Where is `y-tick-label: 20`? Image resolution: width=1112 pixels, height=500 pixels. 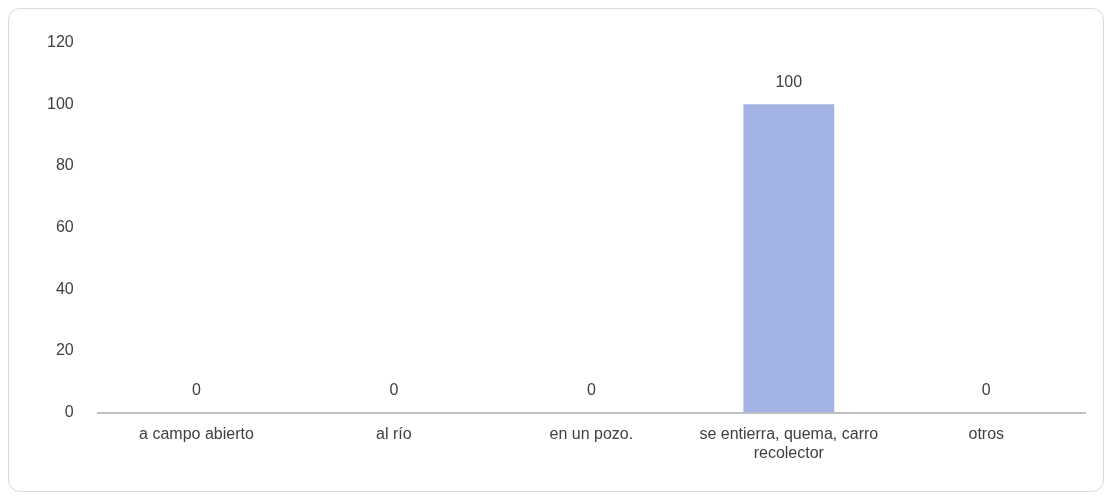
y-tick-label: 20 is located at coordinates (64, 350).